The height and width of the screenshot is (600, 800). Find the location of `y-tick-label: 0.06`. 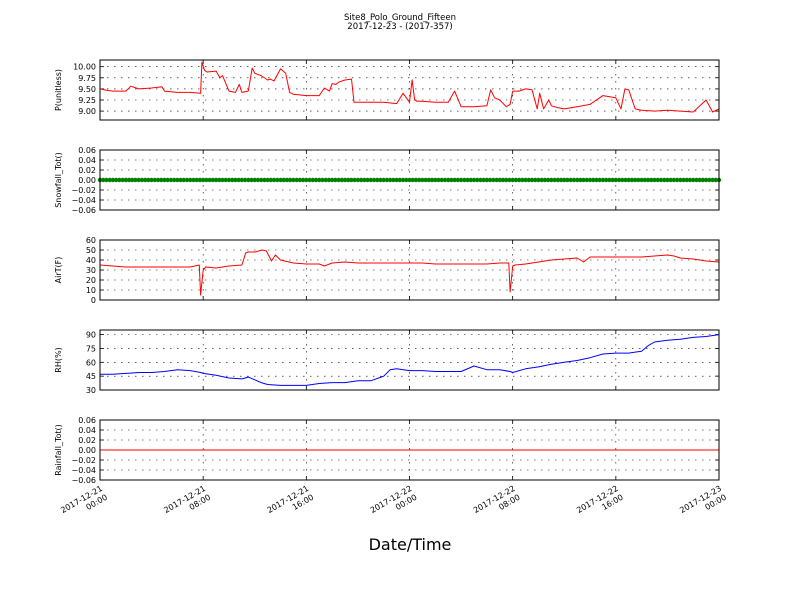

y-tick-label: 0.06 is located at coordinates (87, 150).